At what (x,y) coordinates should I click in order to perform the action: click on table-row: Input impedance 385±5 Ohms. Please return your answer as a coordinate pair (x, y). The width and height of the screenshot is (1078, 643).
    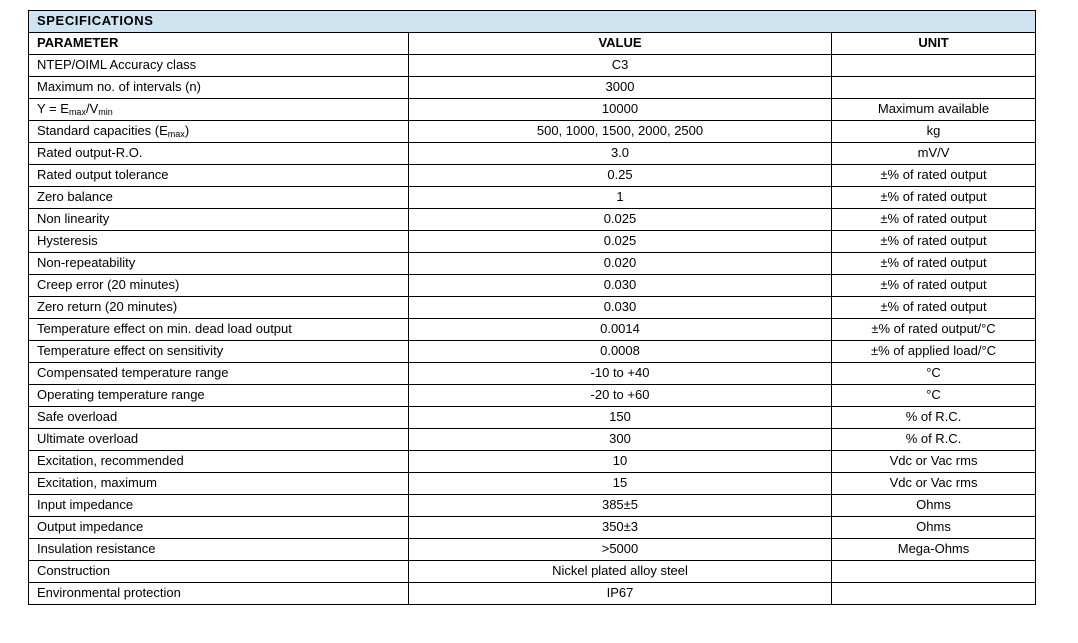
    Looking at the image, I should click on (532, 505).